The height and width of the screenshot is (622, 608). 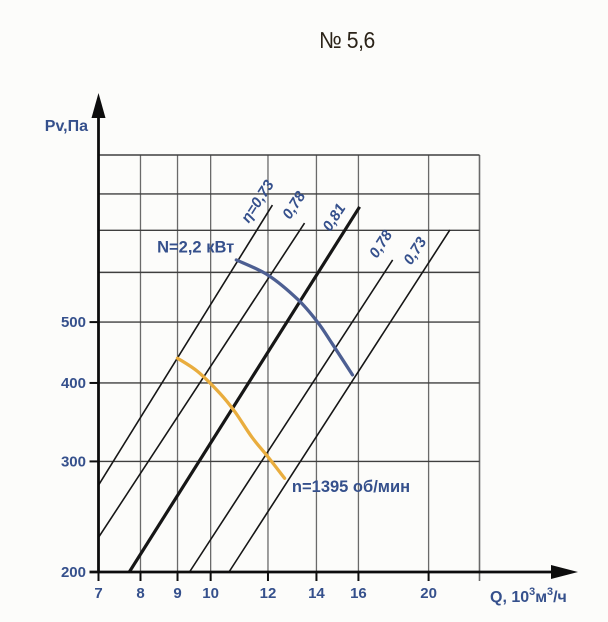 I want to click on y-axis-arrow, so click(x=98, y=105).